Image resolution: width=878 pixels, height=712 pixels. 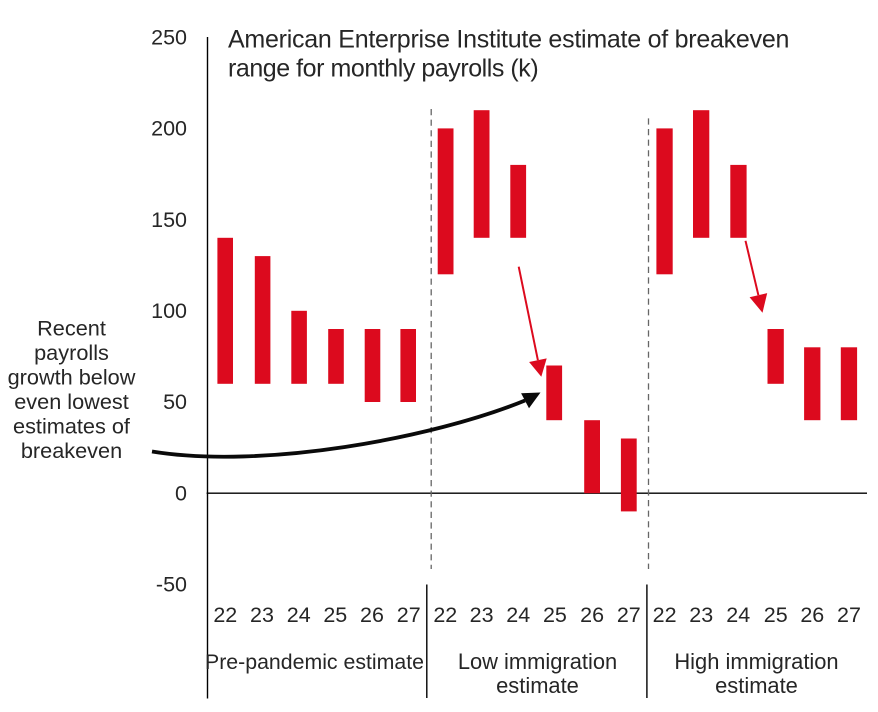 I want to click on svg-text: 150, so click(x=169, y=220).